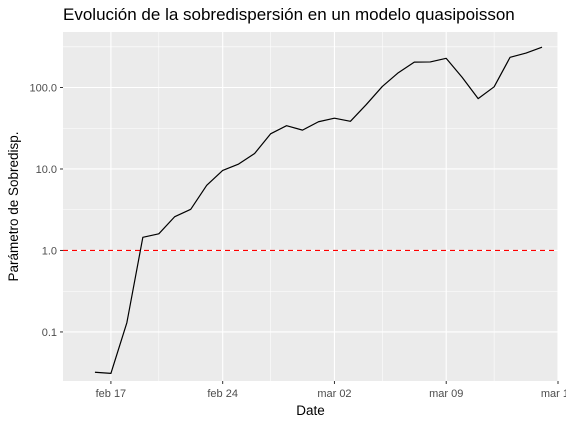 The height and width of the screenshot is (426, 566). I want to click on y-tick-label: 10.0, so click(46, 170).